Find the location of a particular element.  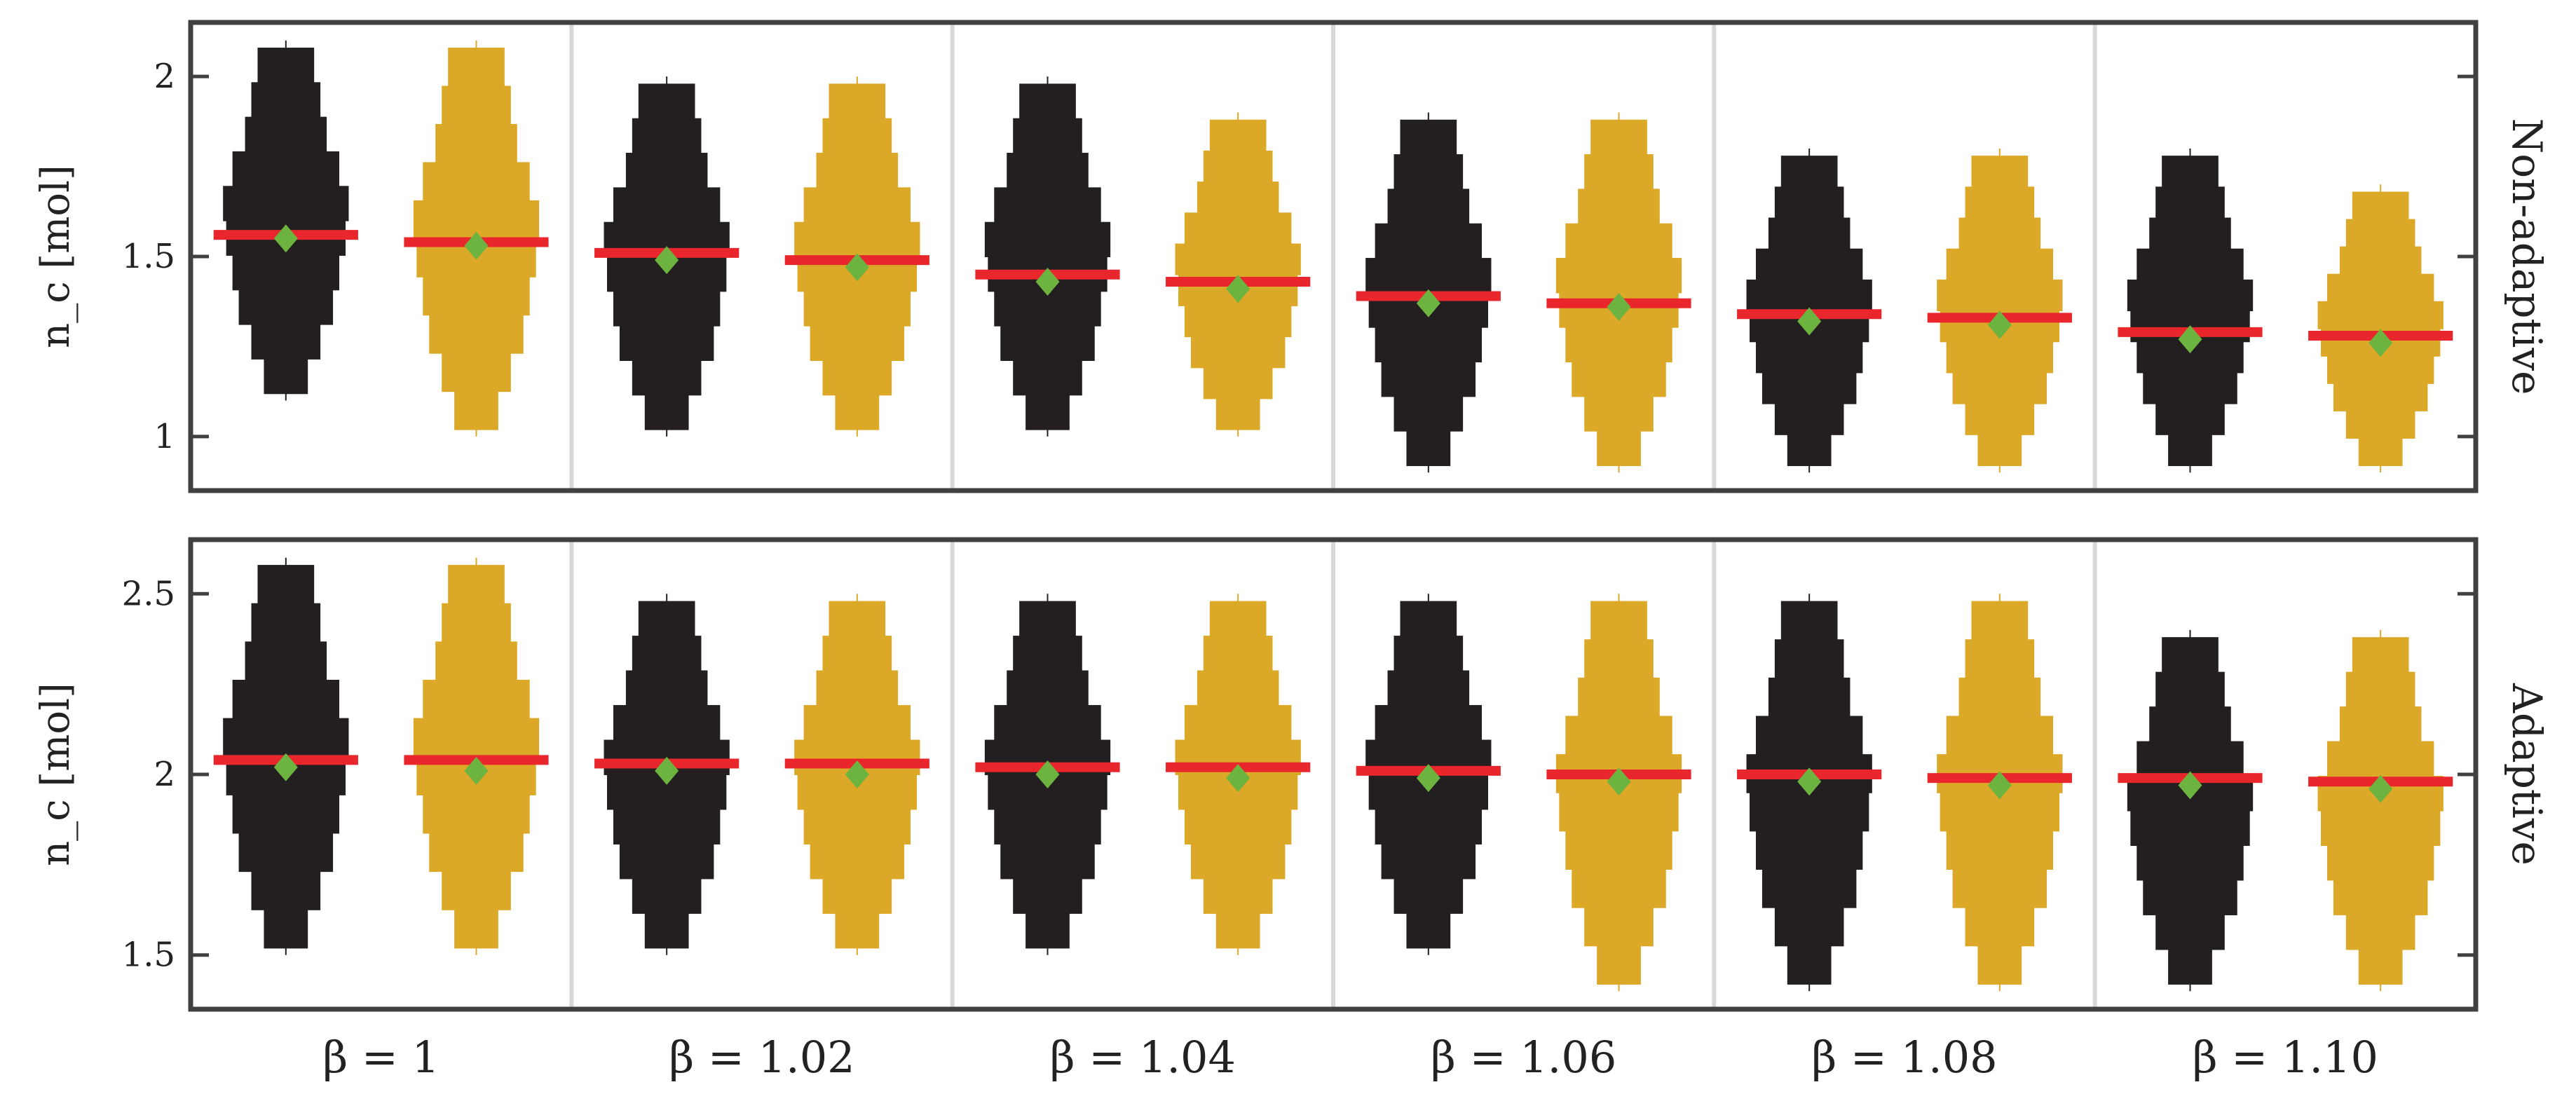

column-label: β = 1.04 is located at coordinates (1143, 1057).